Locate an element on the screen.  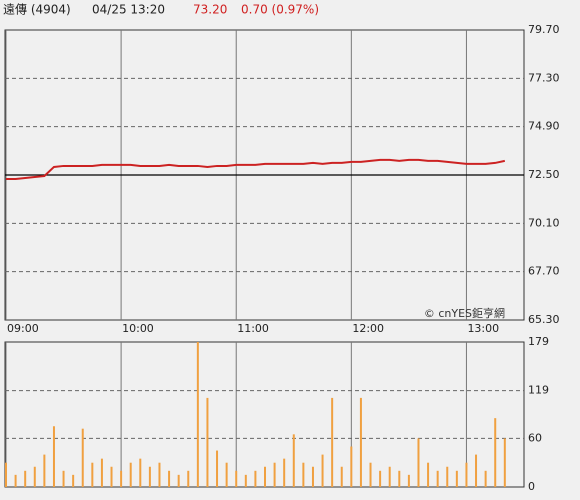
x-tick-label: 09:00 is located at coordinates (23, 328).